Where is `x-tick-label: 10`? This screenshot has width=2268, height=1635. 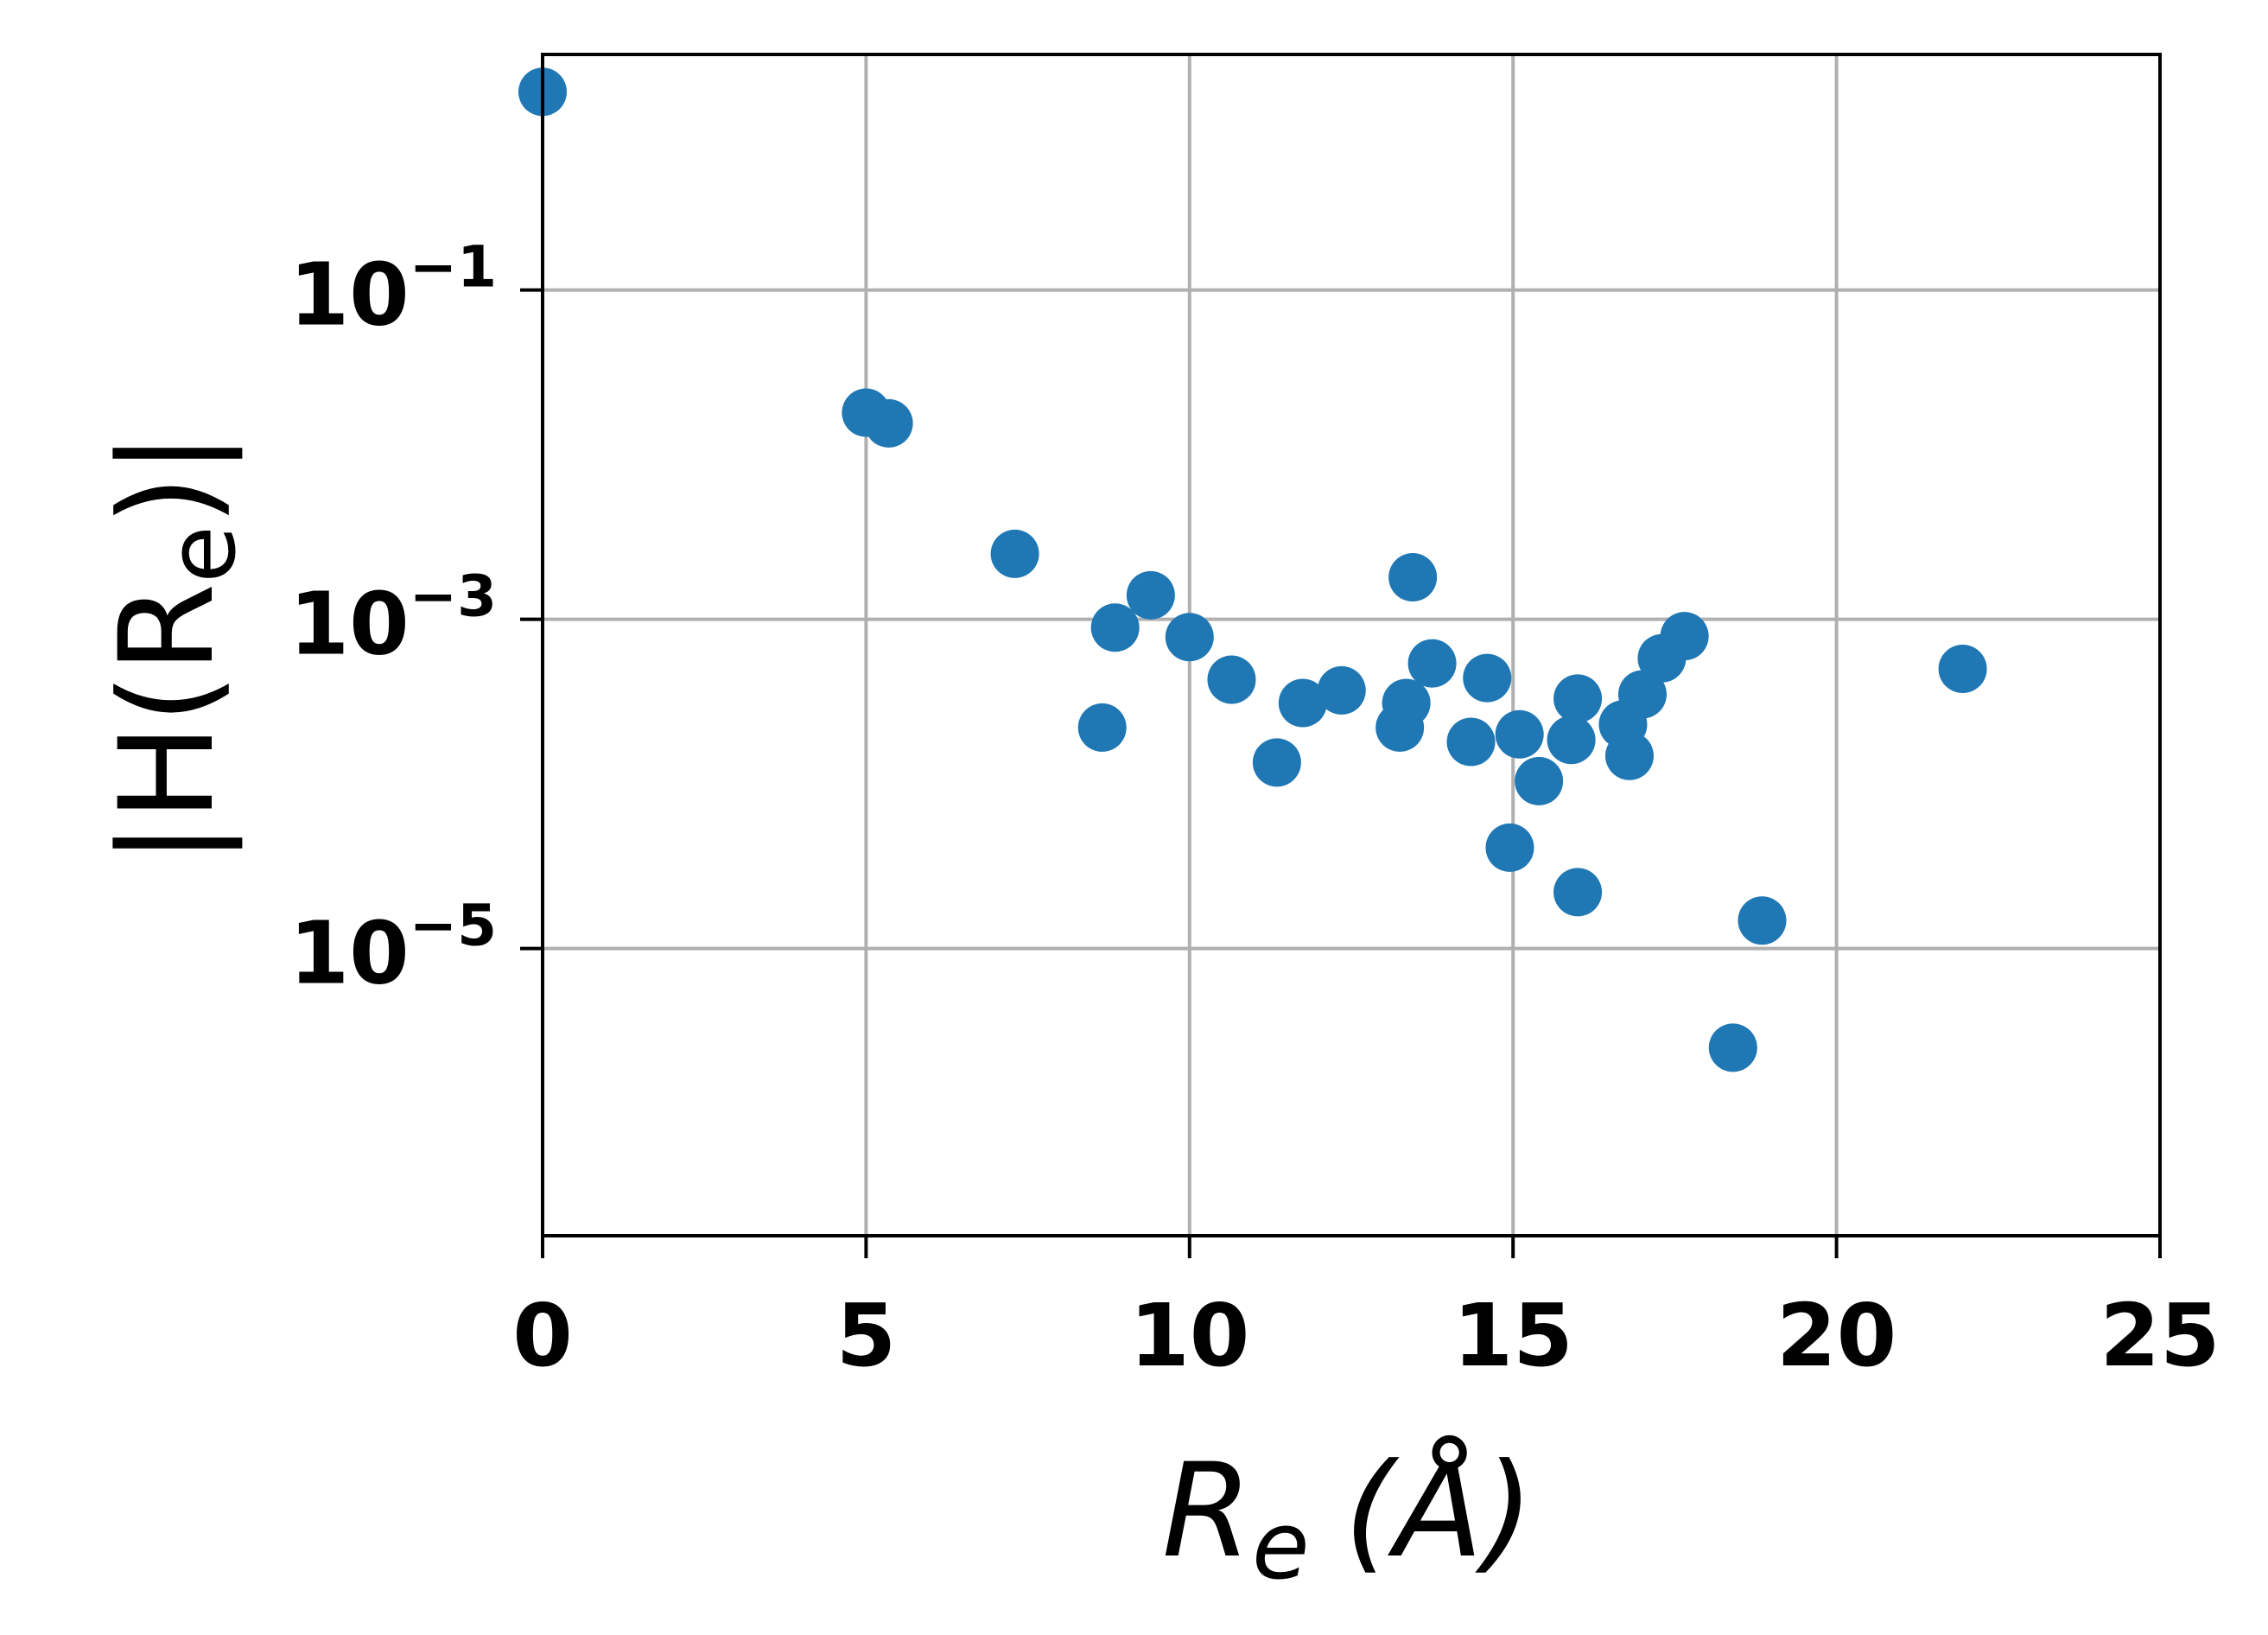
x-tick-label: 10 is located at coordinates (1189, 1335).